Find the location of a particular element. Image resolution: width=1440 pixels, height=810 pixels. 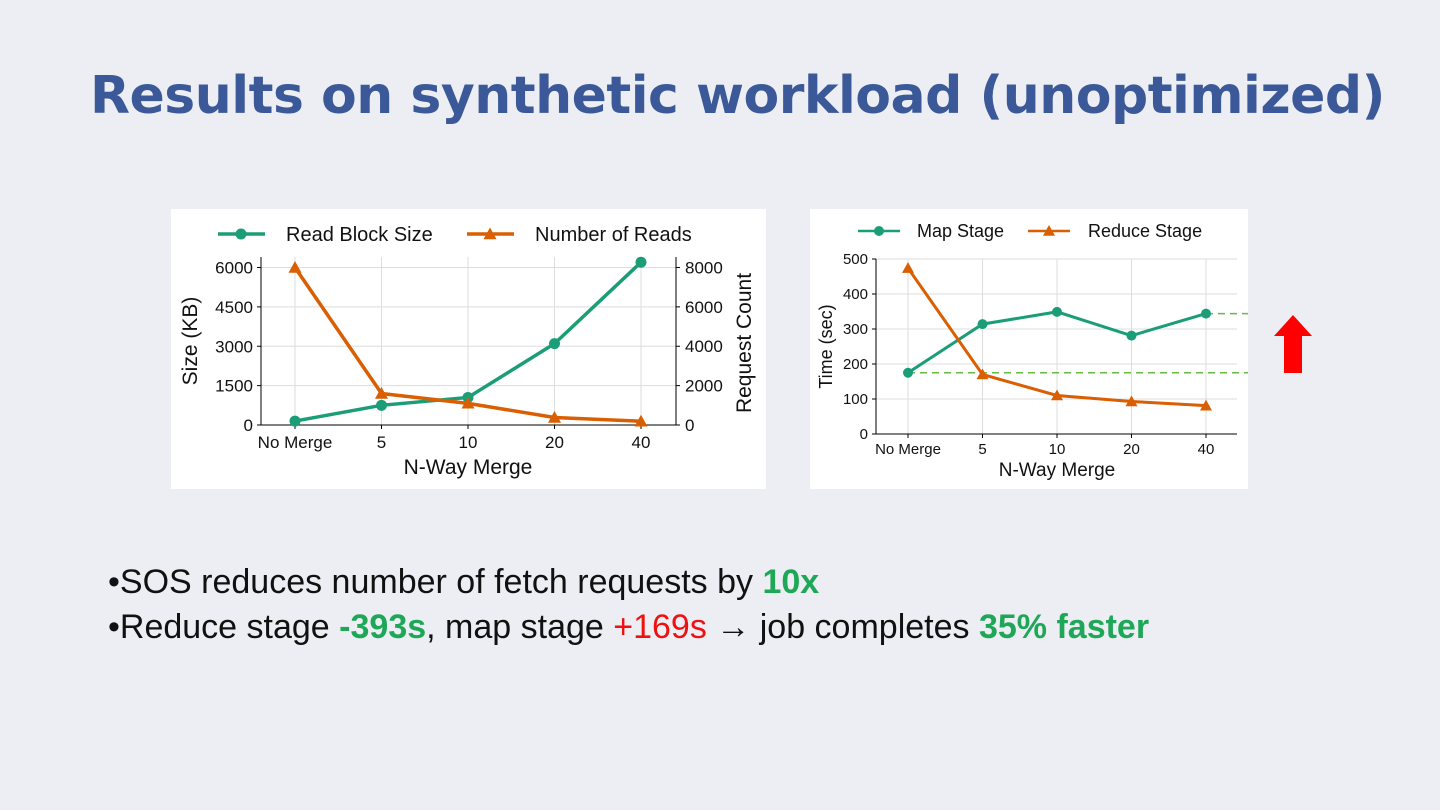

y-right-tick-label: 8000 is located at coordinates (704, 267).